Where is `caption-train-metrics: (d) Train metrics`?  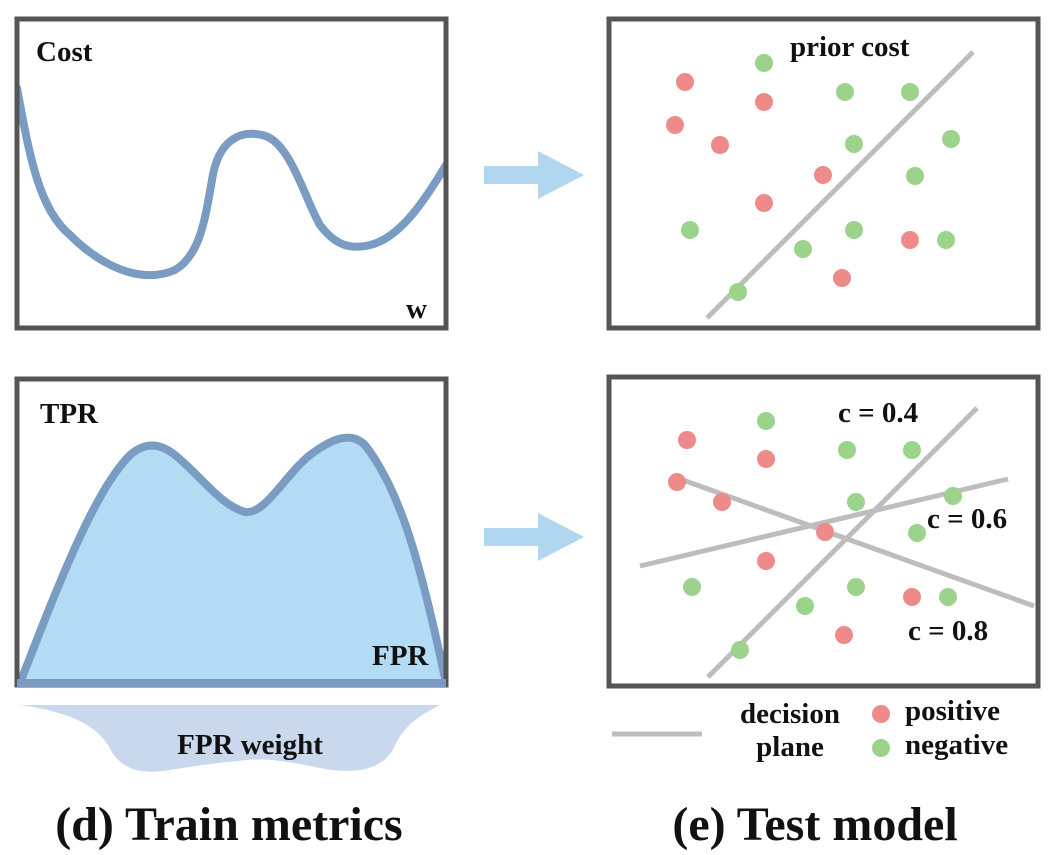
caption-train-metrics: (d) Train metrics is located at coordinates (228, 824).